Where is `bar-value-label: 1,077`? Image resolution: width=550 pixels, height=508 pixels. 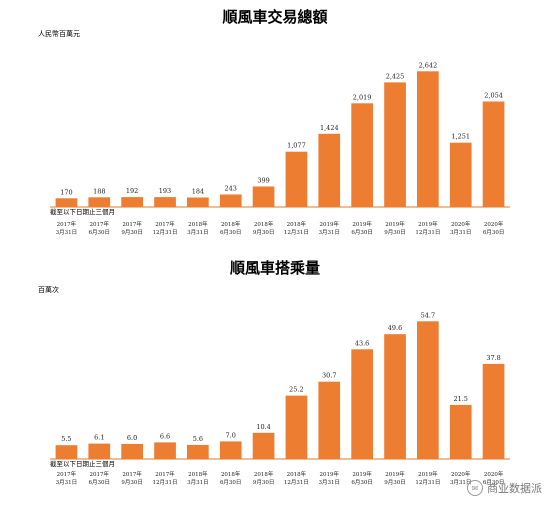
bar-value-label: 1,077 is located at coordinates (296, 146).